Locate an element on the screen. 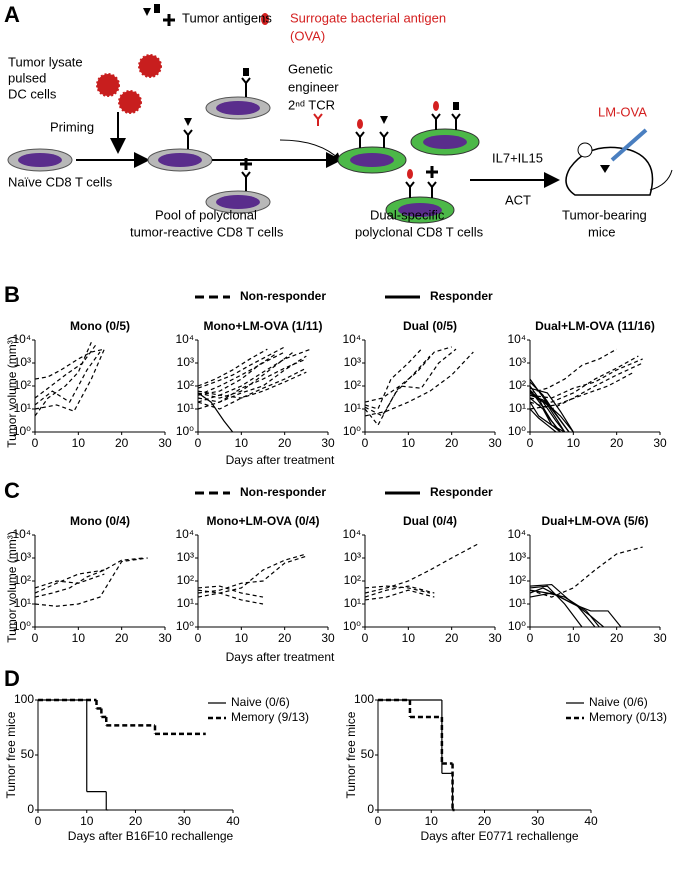  label: polyclonal CD8 T cells is located at coordinates (419, 231).